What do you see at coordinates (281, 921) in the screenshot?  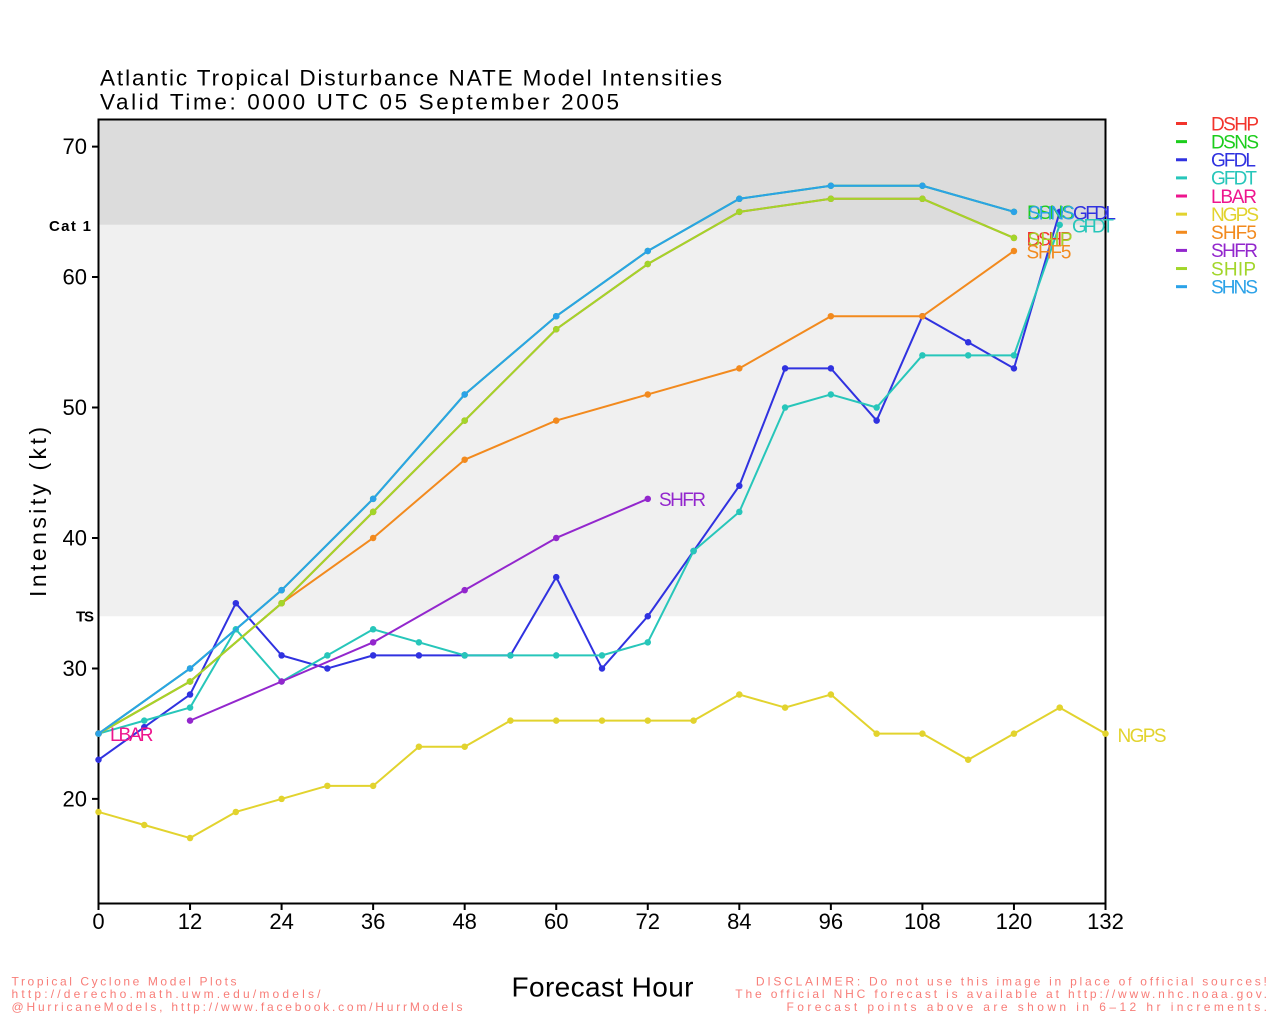 I see `svg-text: 24` at bounding box center [281, 921].